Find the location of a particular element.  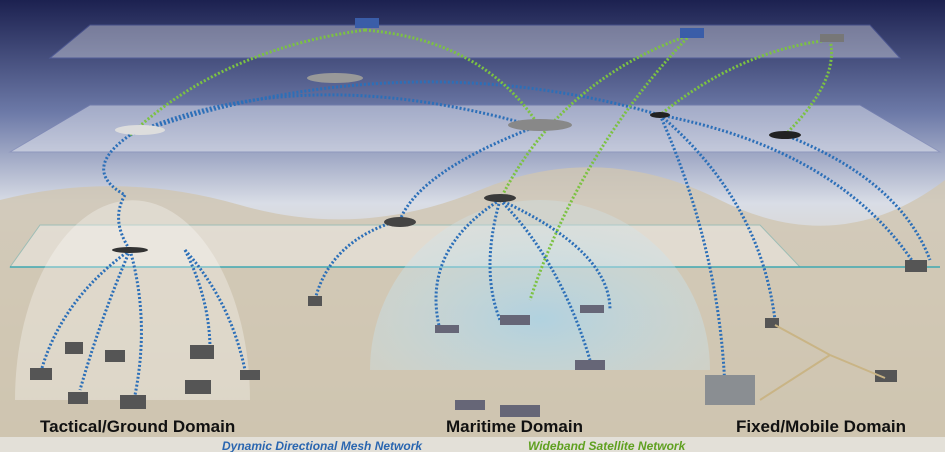

ground-links is located at coordinates (822, 362).